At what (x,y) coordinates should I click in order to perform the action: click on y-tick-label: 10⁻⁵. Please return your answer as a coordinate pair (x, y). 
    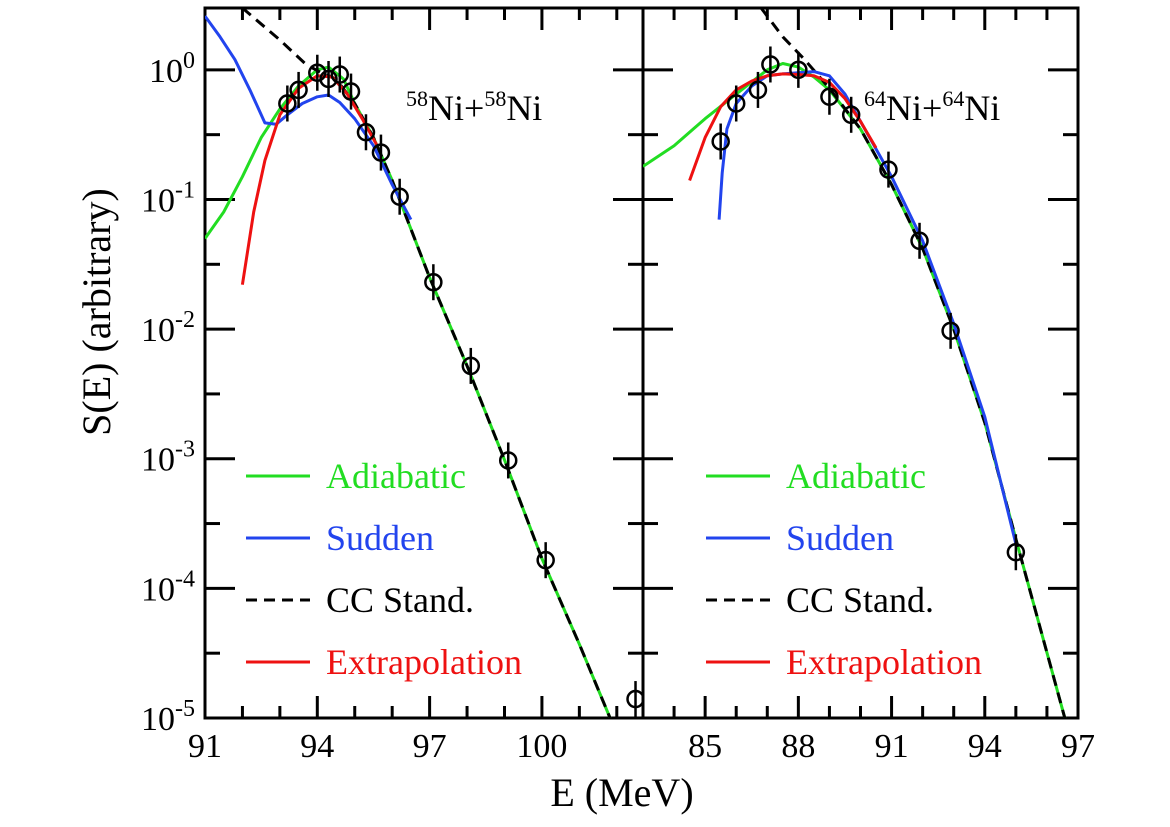
    Looking at the image, I should click on (168, 717).